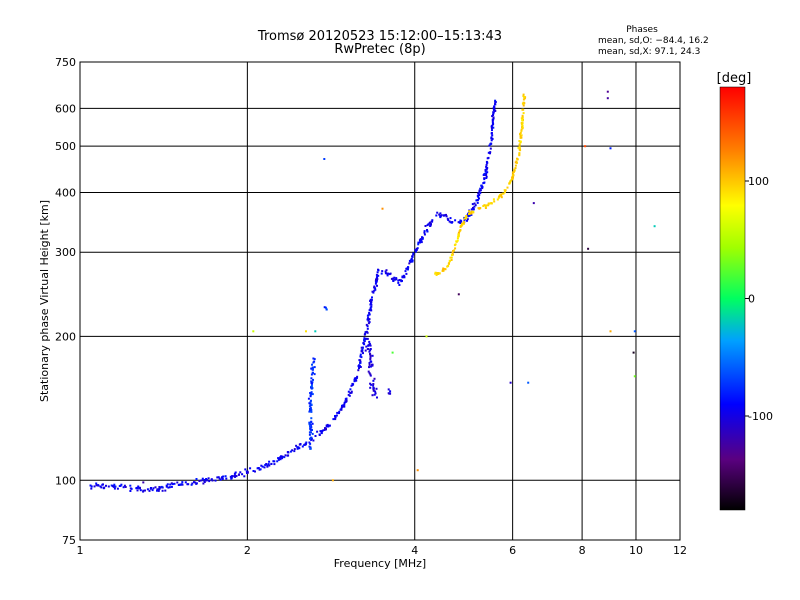  I want to click on y-tick-label: 100, so click(65, 480).